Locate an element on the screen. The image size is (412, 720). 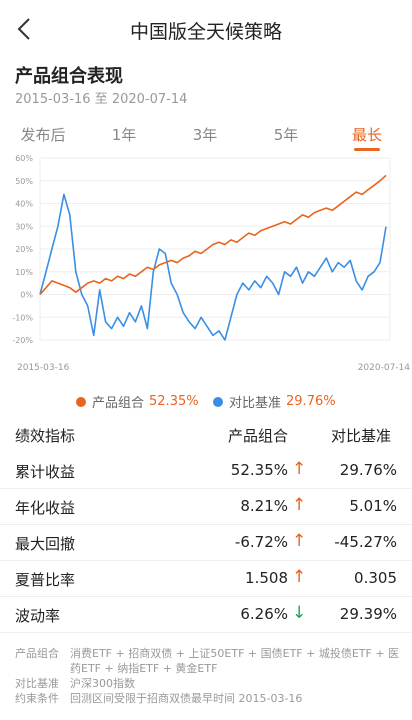
legend-label: 产品组合 is located at coordinates (118, 403).